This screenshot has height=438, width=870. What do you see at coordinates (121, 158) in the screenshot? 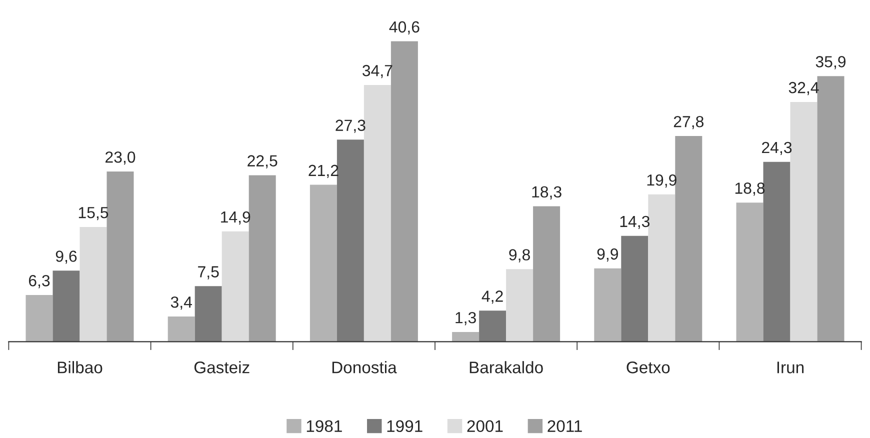
I see `data-label: 23,0` at bounding box center [121, 158].